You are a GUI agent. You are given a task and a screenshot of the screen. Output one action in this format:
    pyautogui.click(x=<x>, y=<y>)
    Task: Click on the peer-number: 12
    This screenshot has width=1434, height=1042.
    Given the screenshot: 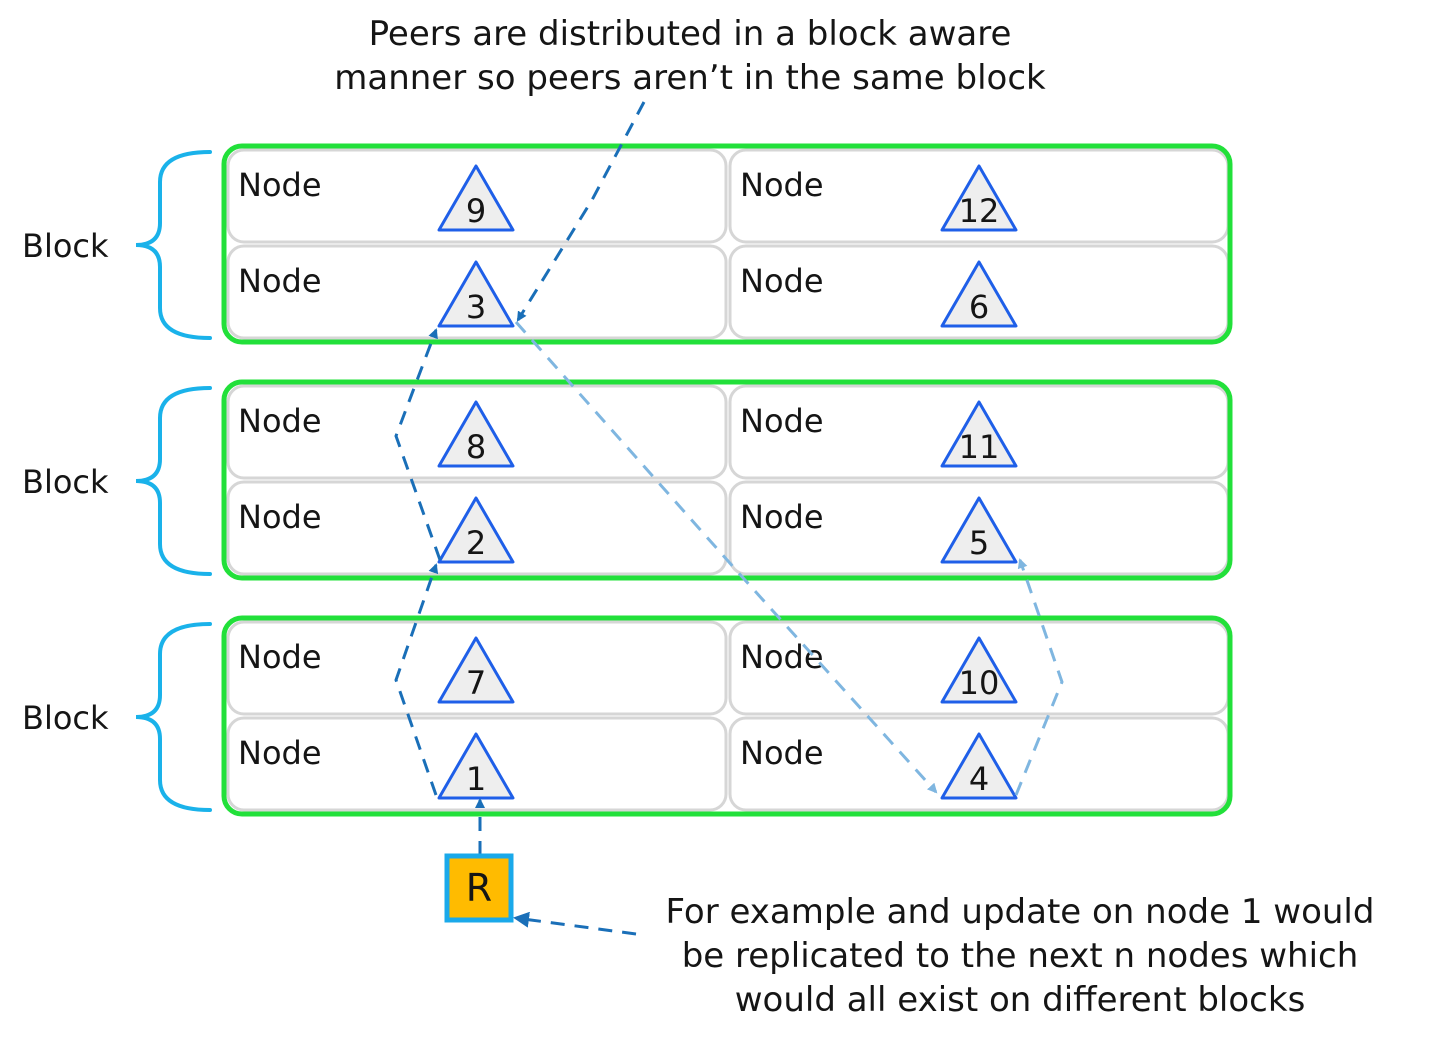 What is the action you would take?
    pyautogui.click(x=979, y=211)
    